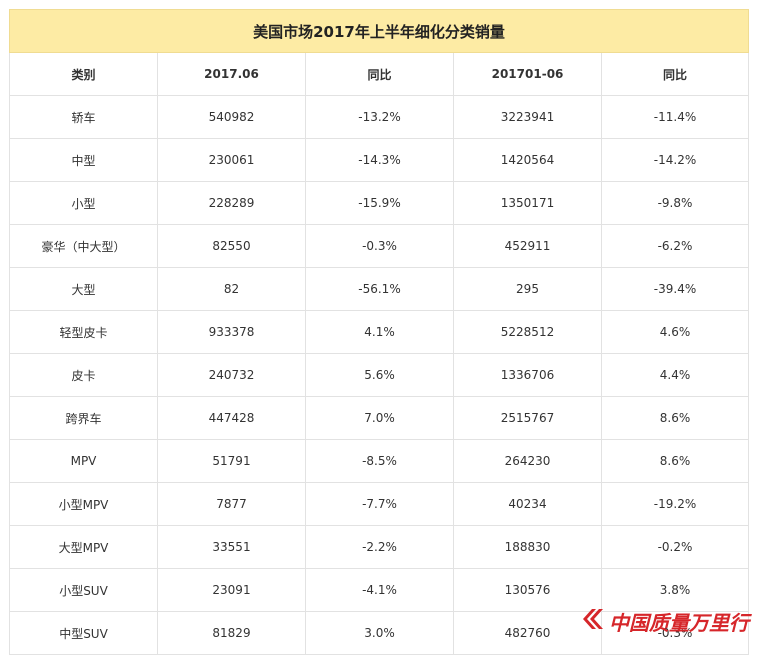 The width and height of the screenshot is (757, 655). I want to click on table-title: 美国市场2017年上半年细化分类销量, so click(379, 31).